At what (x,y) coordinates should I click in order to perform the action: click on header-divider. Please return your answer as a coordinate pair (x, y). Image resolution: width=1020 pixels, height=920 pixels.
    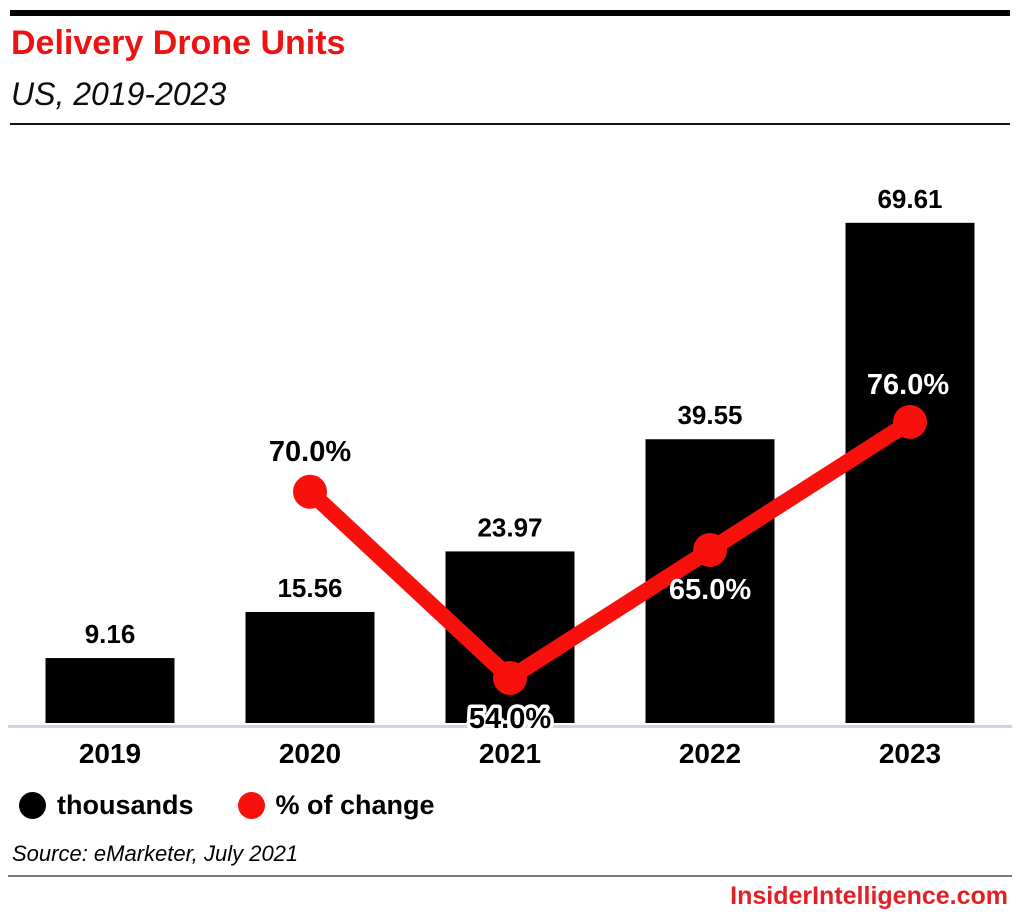
    Looking at the image, I should click on (510, 124).